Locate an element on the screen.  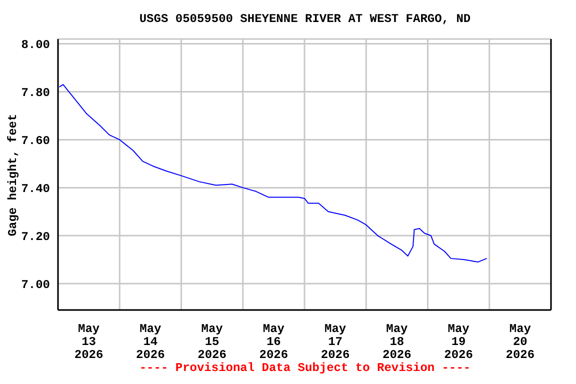
text: ---- Provisional Data Subject to Revision ---- is located at coordinates (305, 368).